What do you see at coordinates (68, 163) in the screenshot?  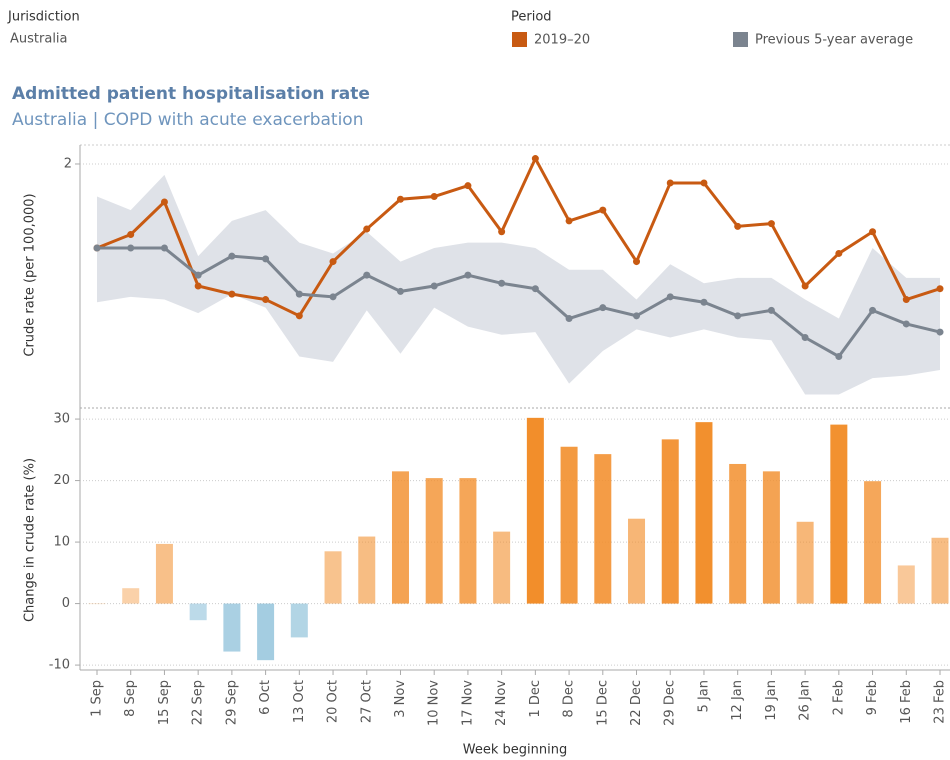 I see `y-tick-label: 2` at bounding box center [68, 163].